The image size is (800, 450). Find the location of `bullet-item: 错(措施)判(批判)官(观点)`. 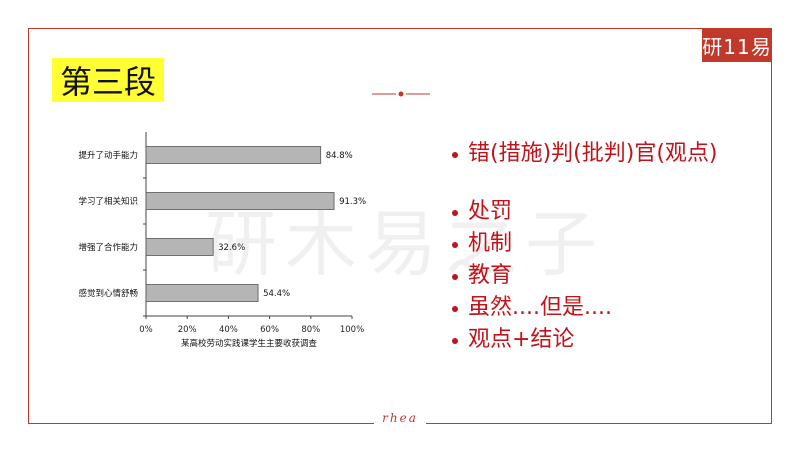

bullet-item: 错(措施)判(批判)官(观点) is located at coordinates (585, 154).